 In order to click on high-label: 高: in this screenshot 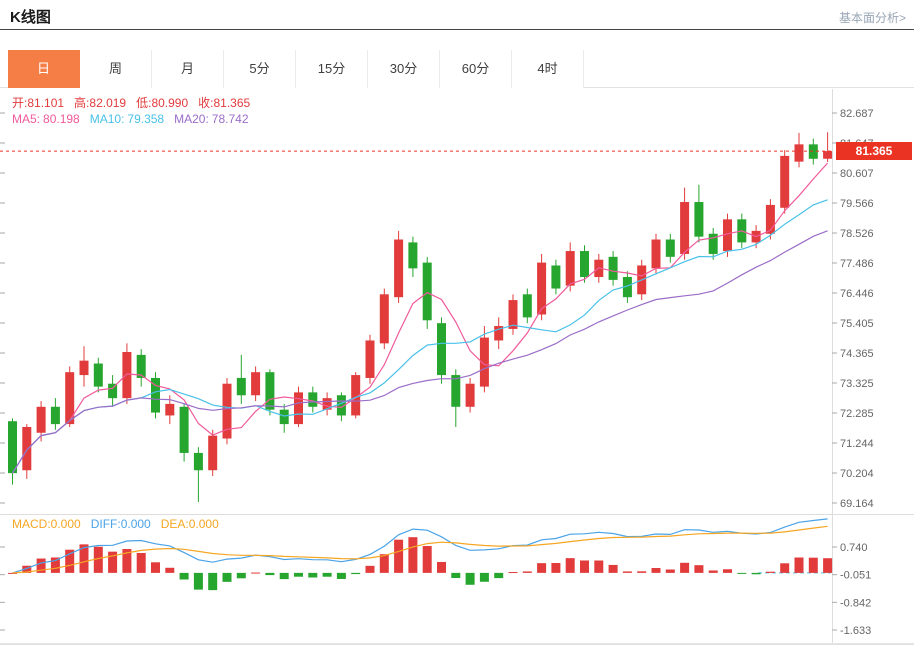, I will do `click(82, 103)`.